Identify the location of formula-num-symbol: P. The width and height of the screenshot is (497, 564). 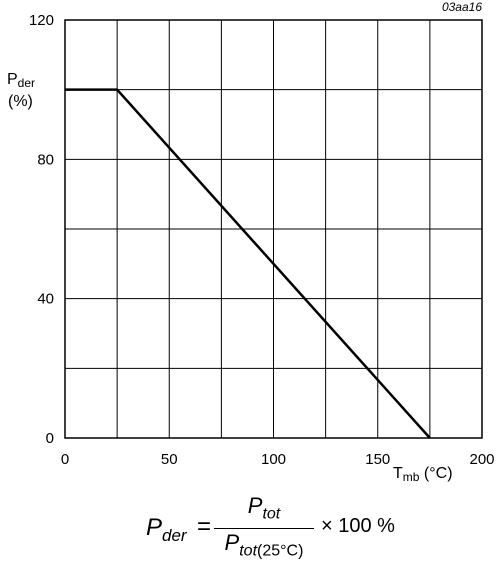
(255, 505).